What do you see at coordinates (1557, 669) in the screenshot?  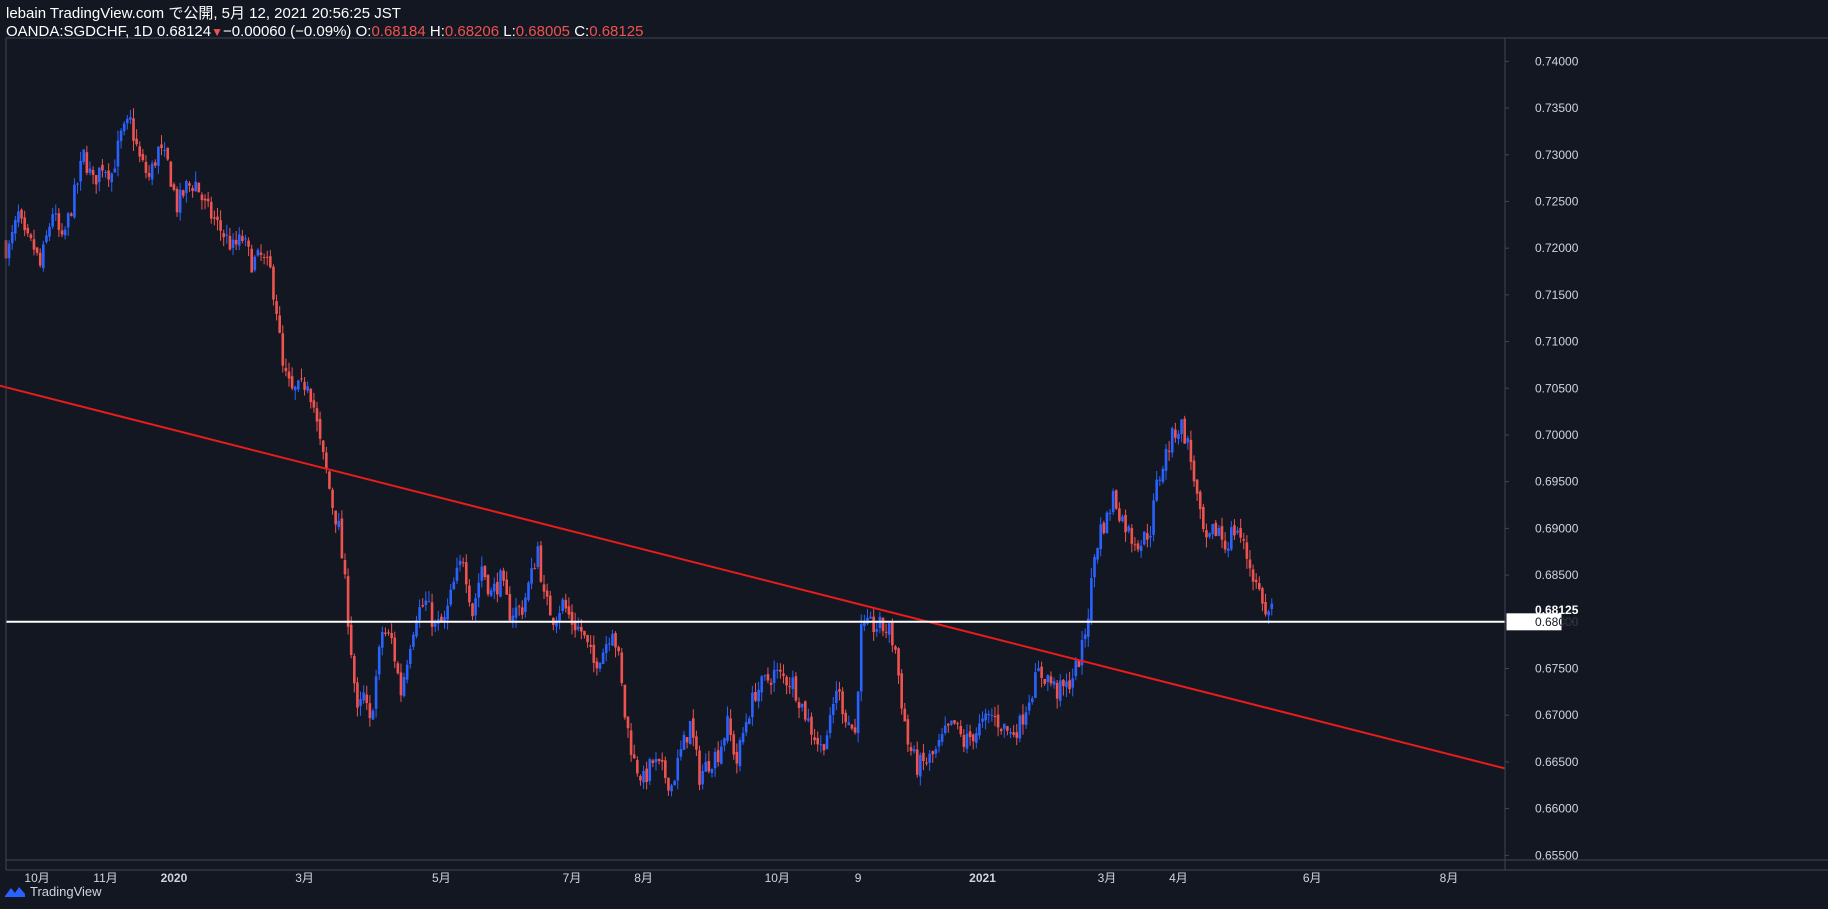 I see `price-tick-label: 0.67500` at bounding box center [1557, 669].